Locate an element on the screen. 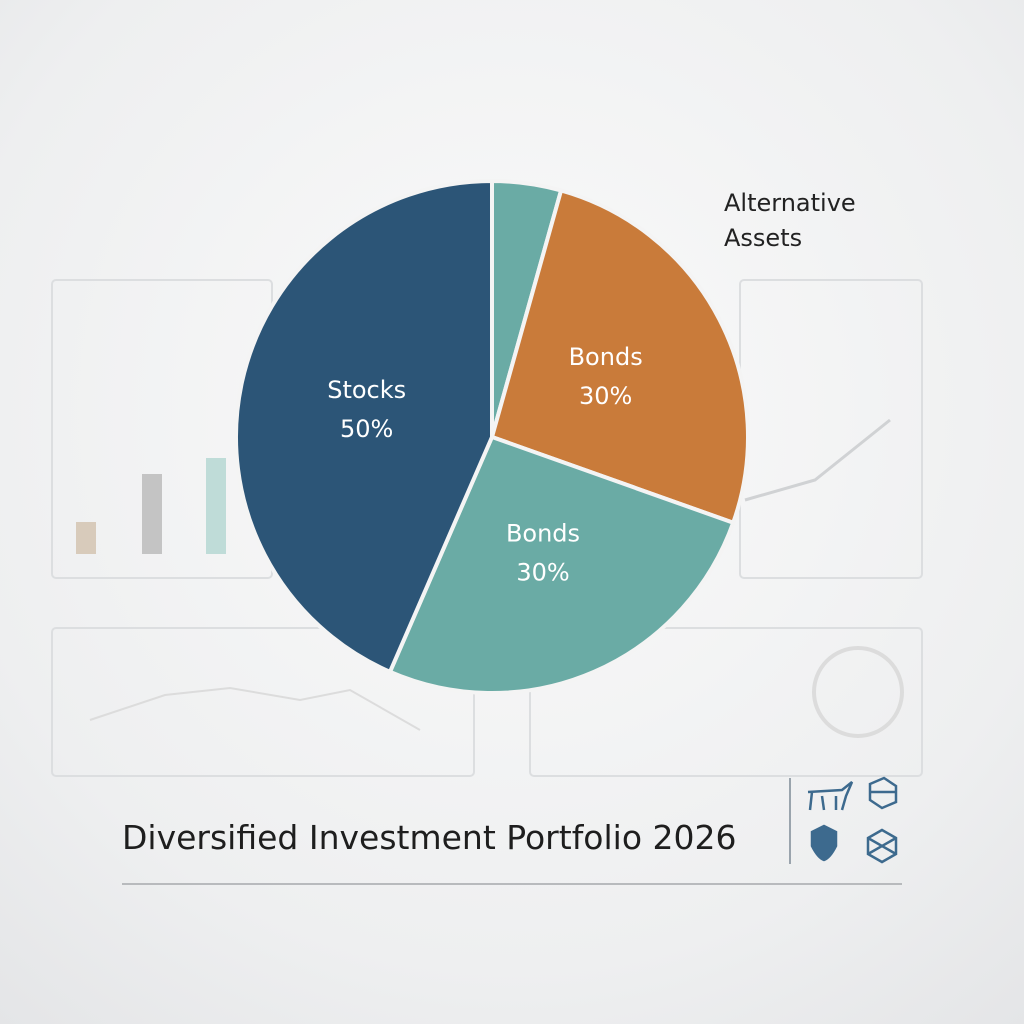 The height and width of the screenshot is (1024, 1024). shield-icon is located at coordinates (824, 843).